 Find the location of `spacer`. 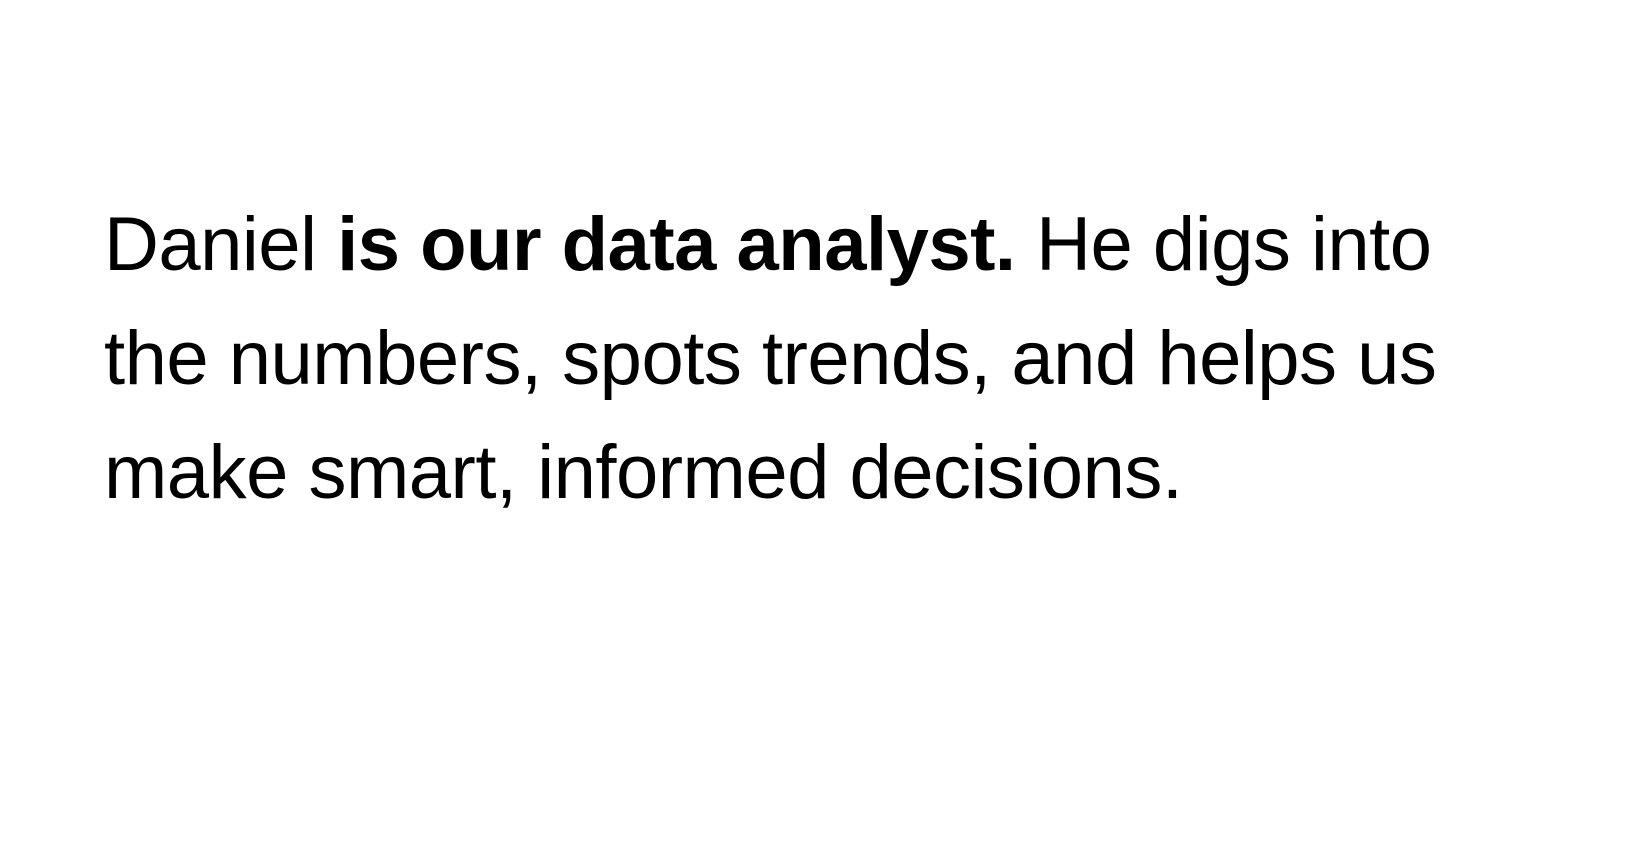

spacer is located at coordinates (326, 244).